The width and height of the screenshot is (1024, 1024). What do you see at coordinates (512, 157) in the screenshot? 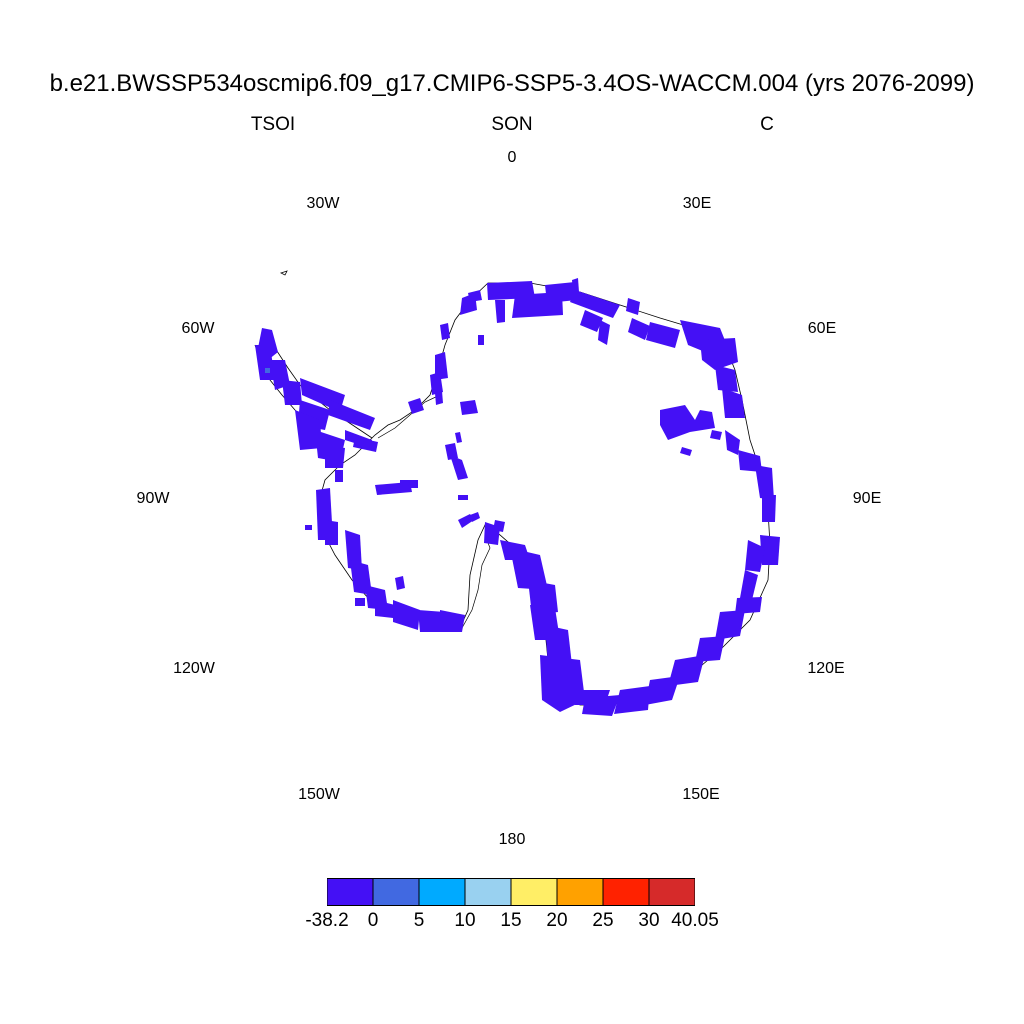
I see `lon-label-0: 0` at bounding box center [512, 157].